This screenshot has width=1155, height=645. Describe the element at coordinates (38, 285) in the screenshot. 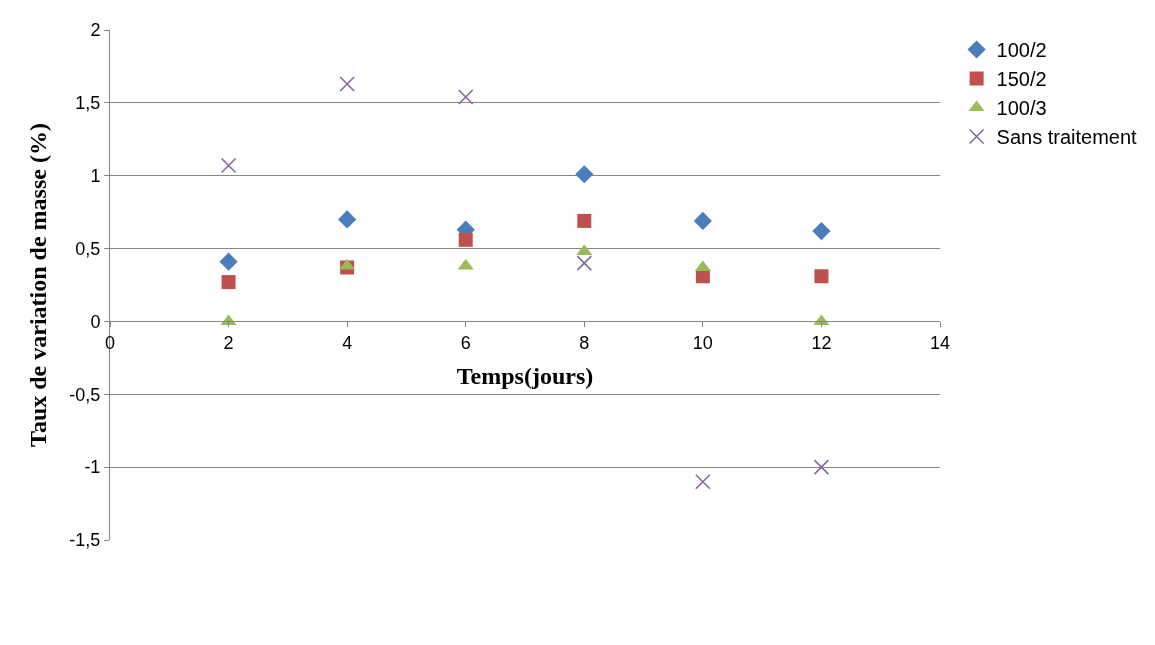

I see `y-axis-title: Taux de variation de masse (%)` at that location.